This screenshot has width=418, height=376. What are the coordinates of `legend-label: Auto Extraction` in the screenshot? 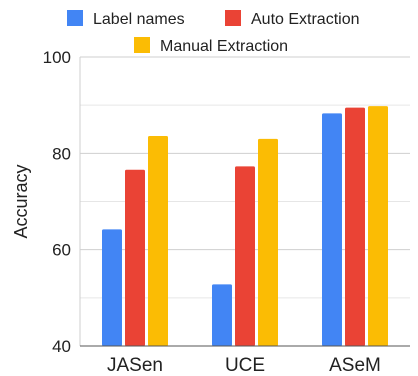 It's located at (305, 19).